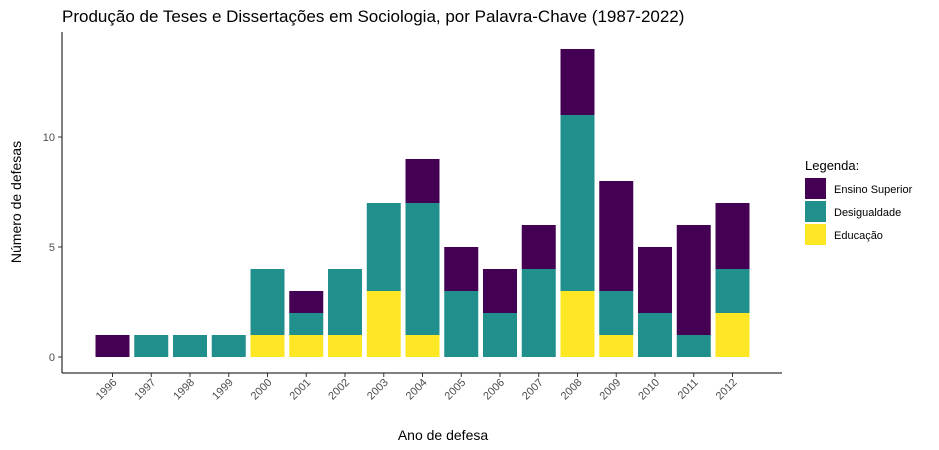 This screenshot has width=939, height=450. What do you see at coordinates (500, 291) in the screenshot?
I see `bar-2006-ensino-superior` at bounding box center [500, 291].